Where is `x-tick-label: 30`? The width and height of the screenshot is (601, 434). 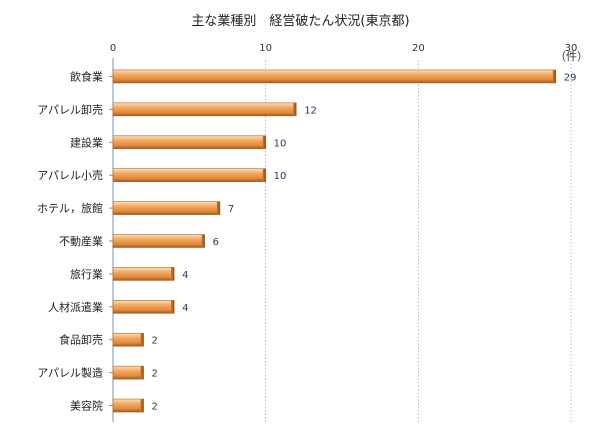
x-tick-label: 30 is located at coordinates (571, 48).